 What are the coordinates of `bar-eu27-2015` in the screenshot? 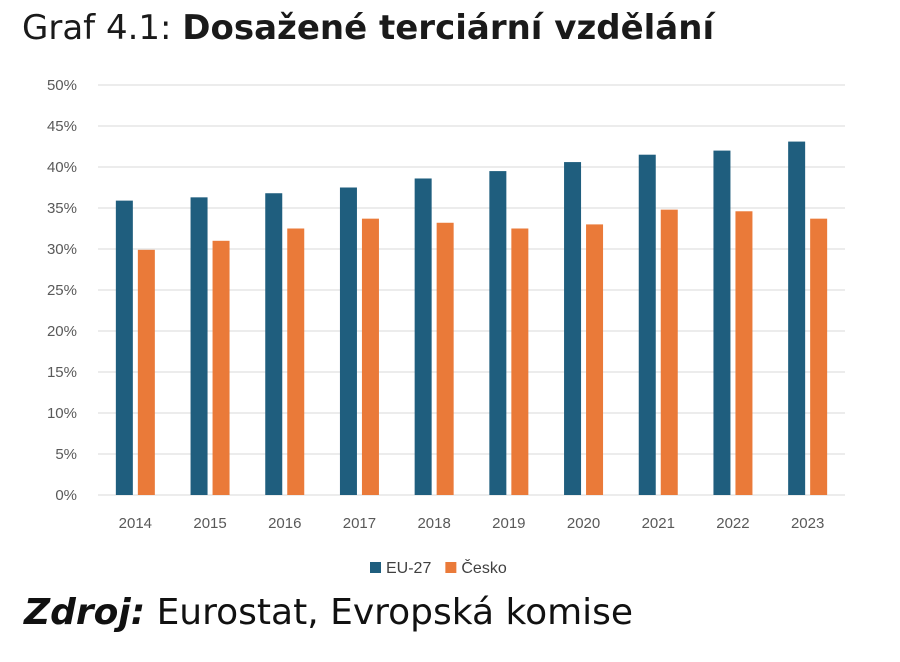 It's located at (199, 346).